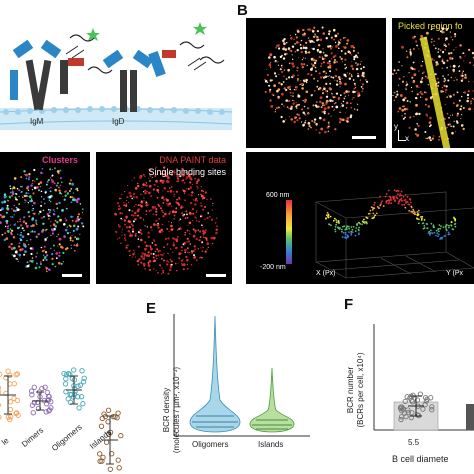 The height and width of the screenshot is (474, 474). What do you see at coordinates (62, 419) in the screenshot?
I see `panel-d-scatter` at bounding box center [62, 419].